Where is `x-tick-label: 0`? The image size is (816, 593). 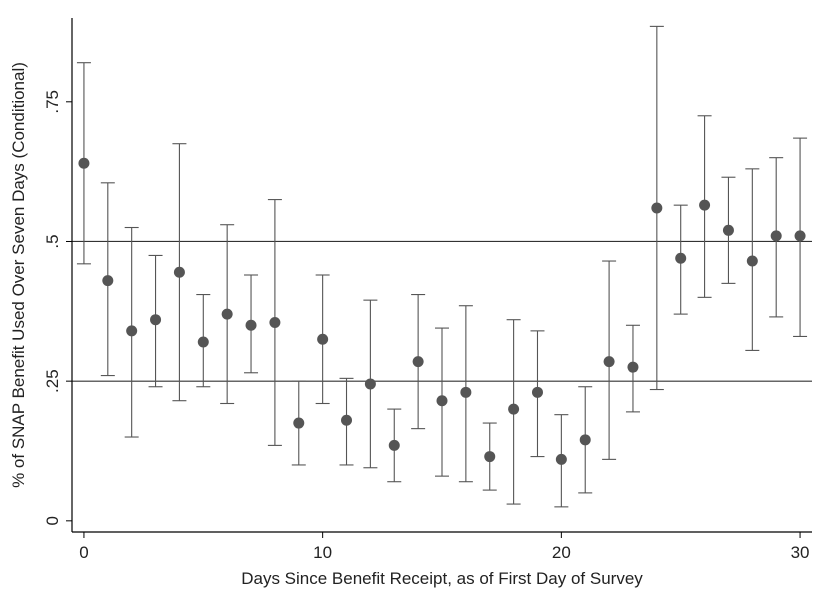 x-tick-label: 0 is located at coordinates (83, 552).